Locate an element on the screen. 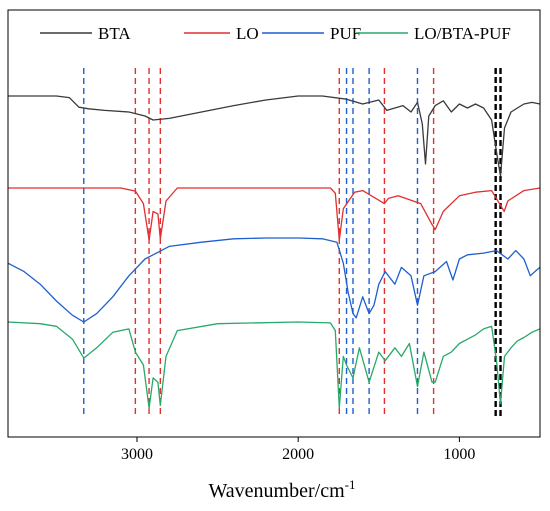 This screenshot has width=550, height=511. series-line-lo is located at coordinates (274, 214).